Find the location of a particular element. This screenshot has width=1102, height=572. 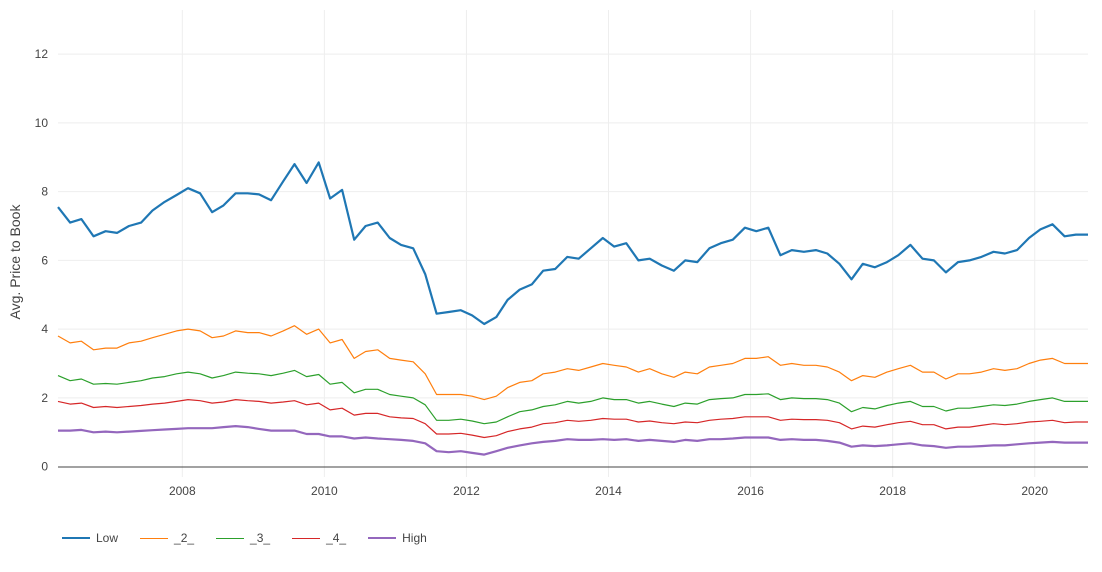

legend-item: Low is located at coordinates (90, 538).